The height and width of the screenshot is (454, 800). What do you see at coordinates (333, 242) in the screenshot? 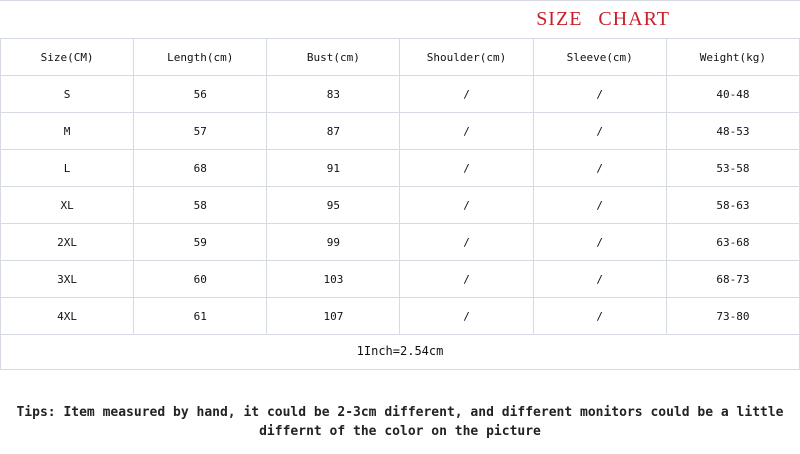
I see `table-cell: 99` at bounding box center [333, 242].